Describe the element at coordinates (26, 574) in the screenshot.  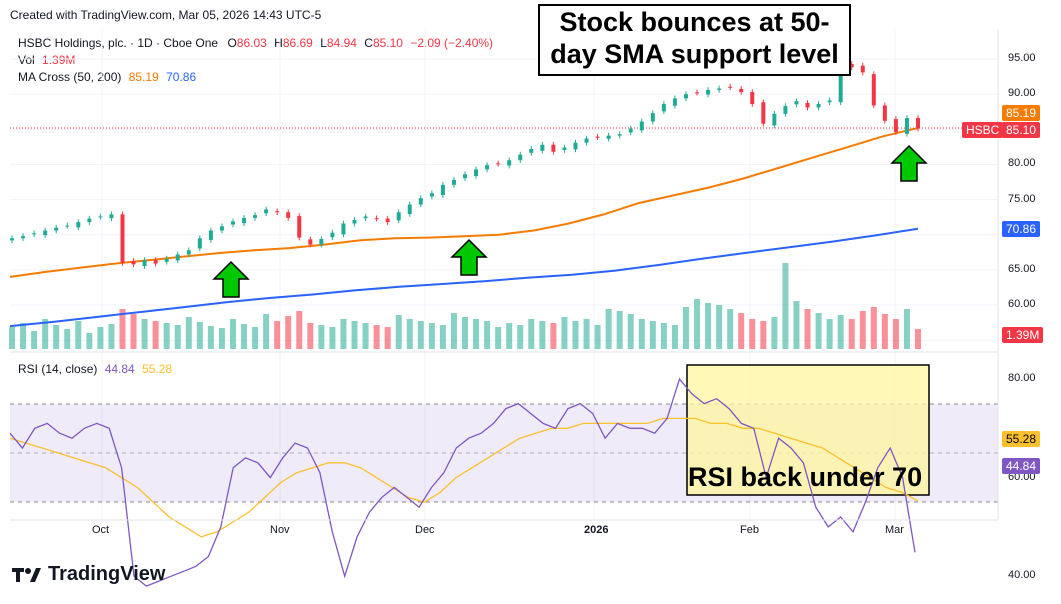
I see `tradingview-logo-icon` at that location.